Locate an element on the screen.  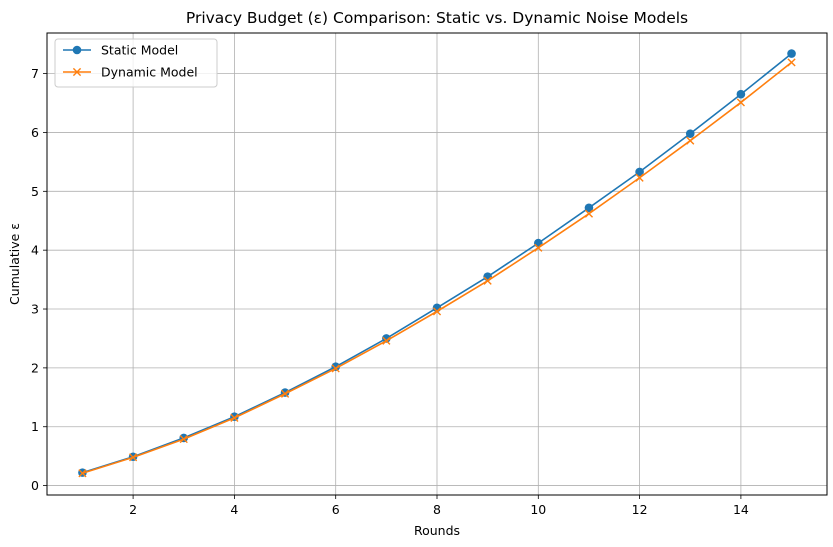
x-tick-label: 8 is located at coordinates (437, 509).